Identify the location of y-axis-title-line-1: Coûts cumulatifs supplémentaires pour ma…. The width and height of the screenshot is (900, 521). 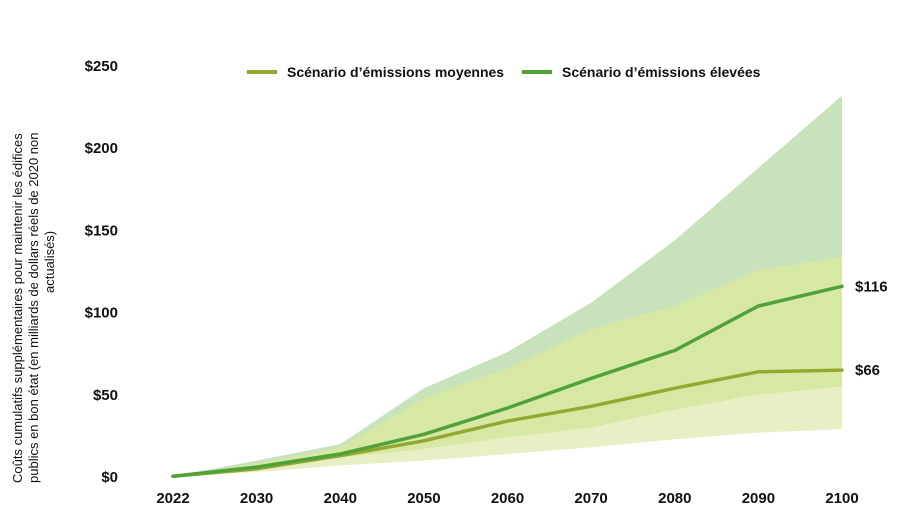
(17, 308).